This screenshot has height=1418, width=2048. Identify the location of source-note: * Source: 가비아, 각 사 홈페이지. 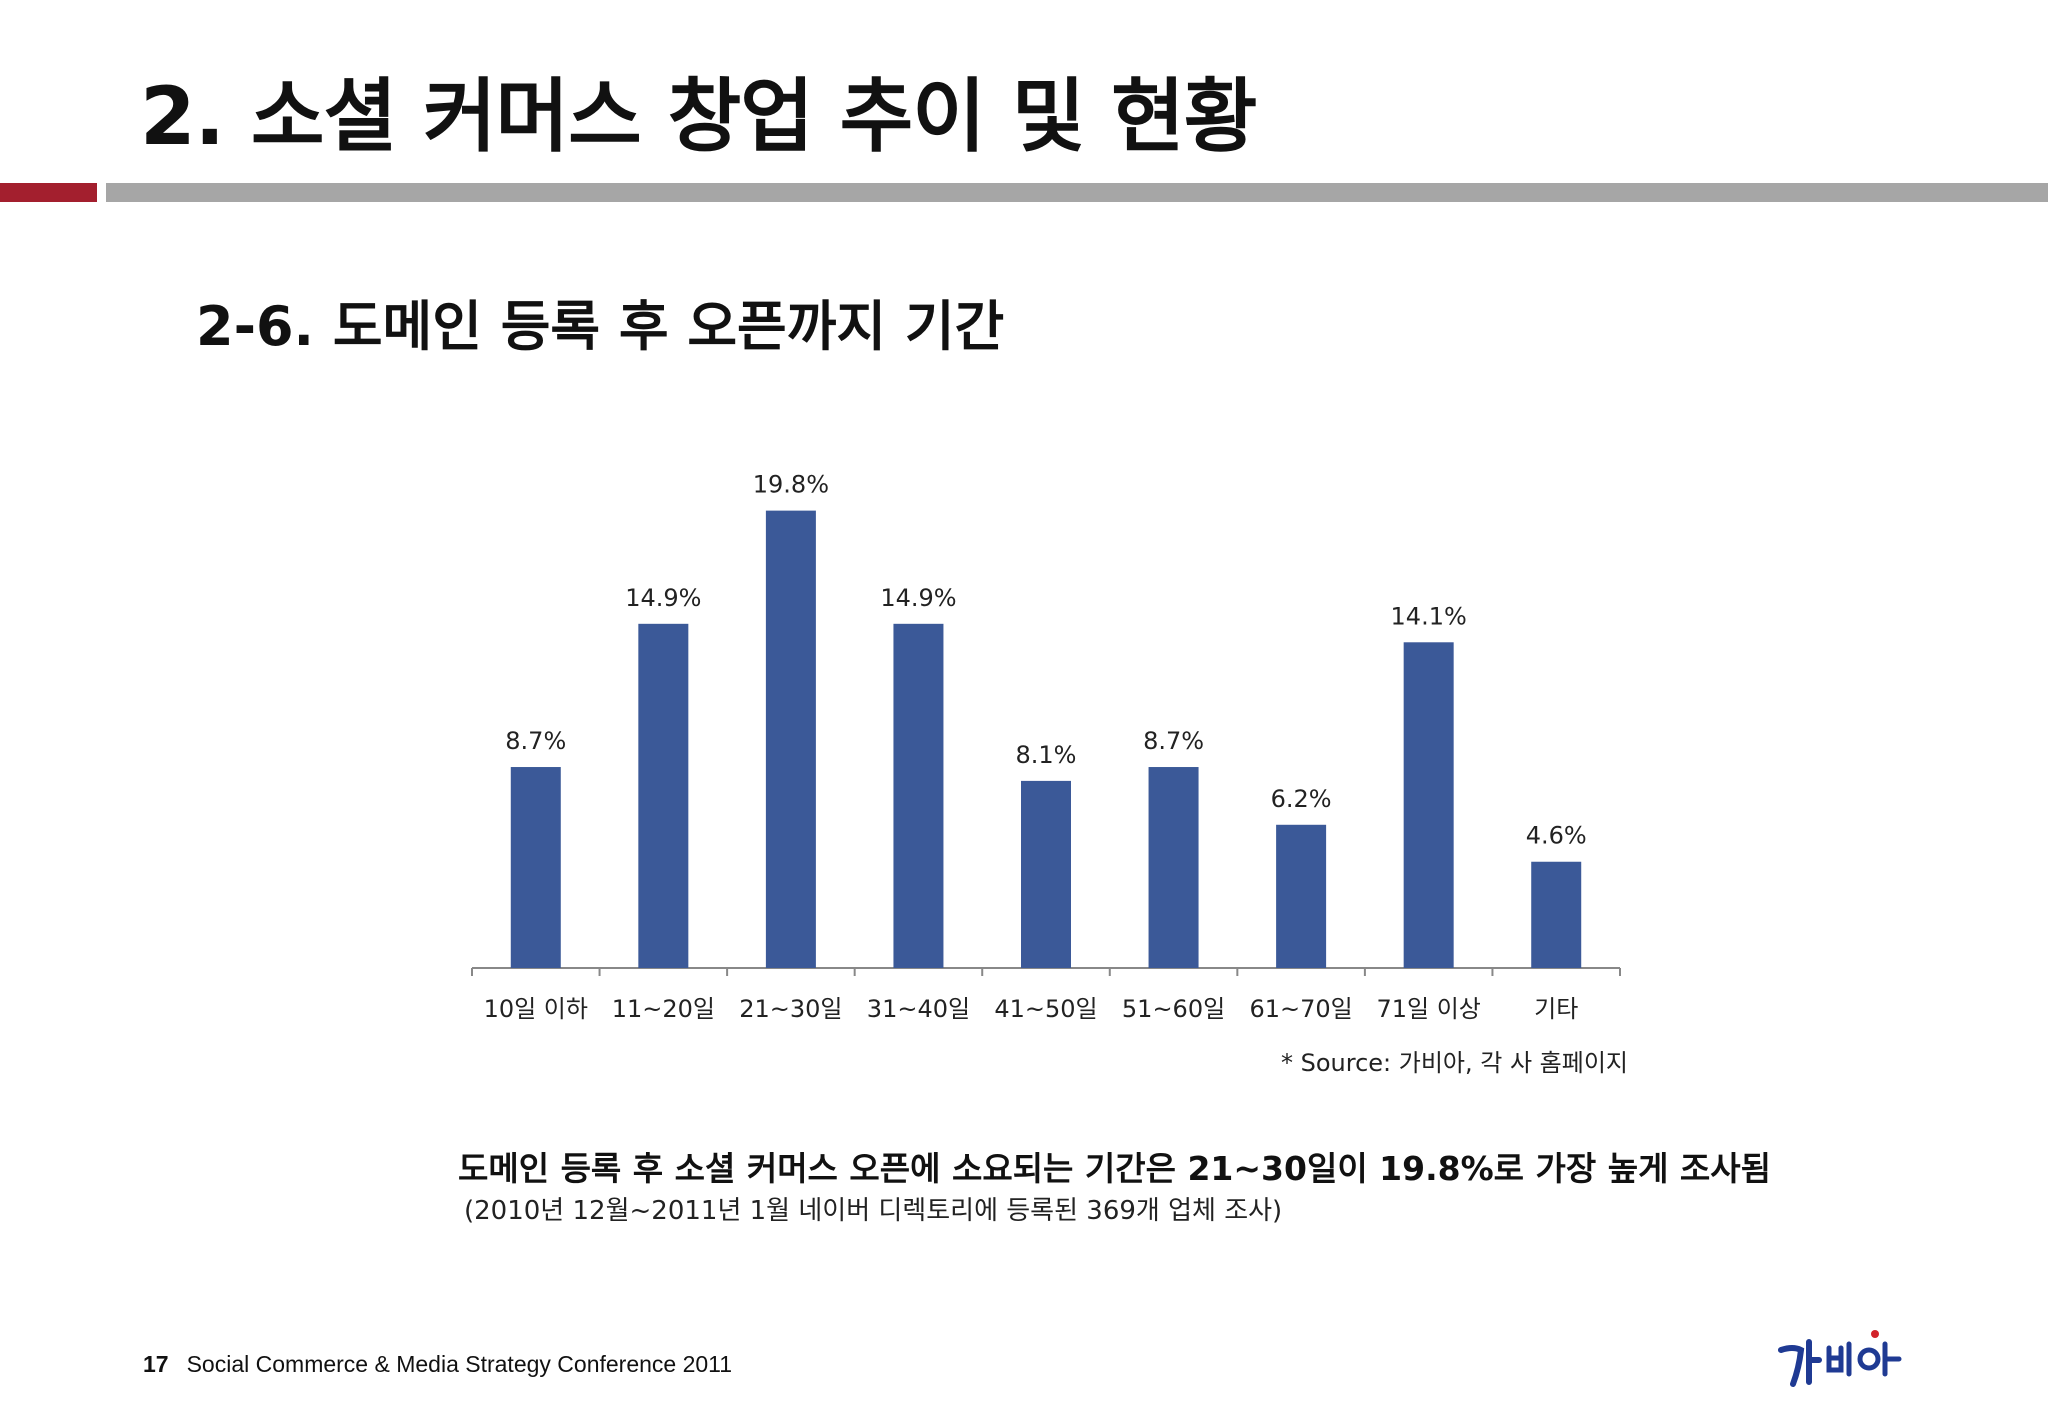
(1454, 1063).